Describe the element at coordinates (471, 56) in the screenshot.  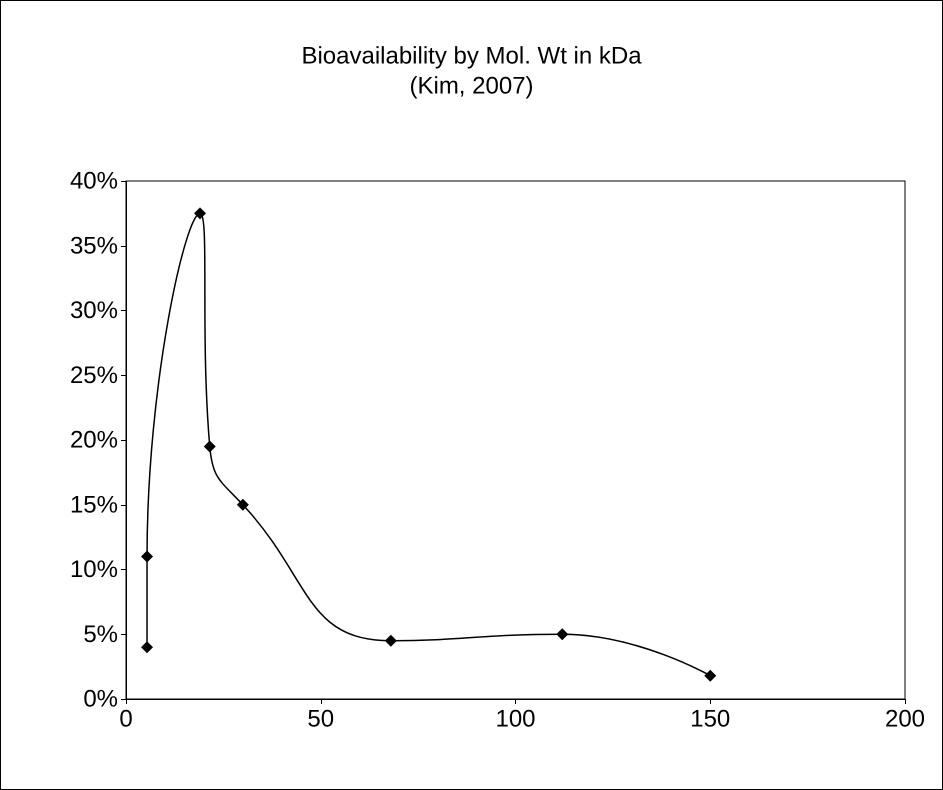
I see `chart-title: Bioavailability by Mol. Wt in kDa` at that location.